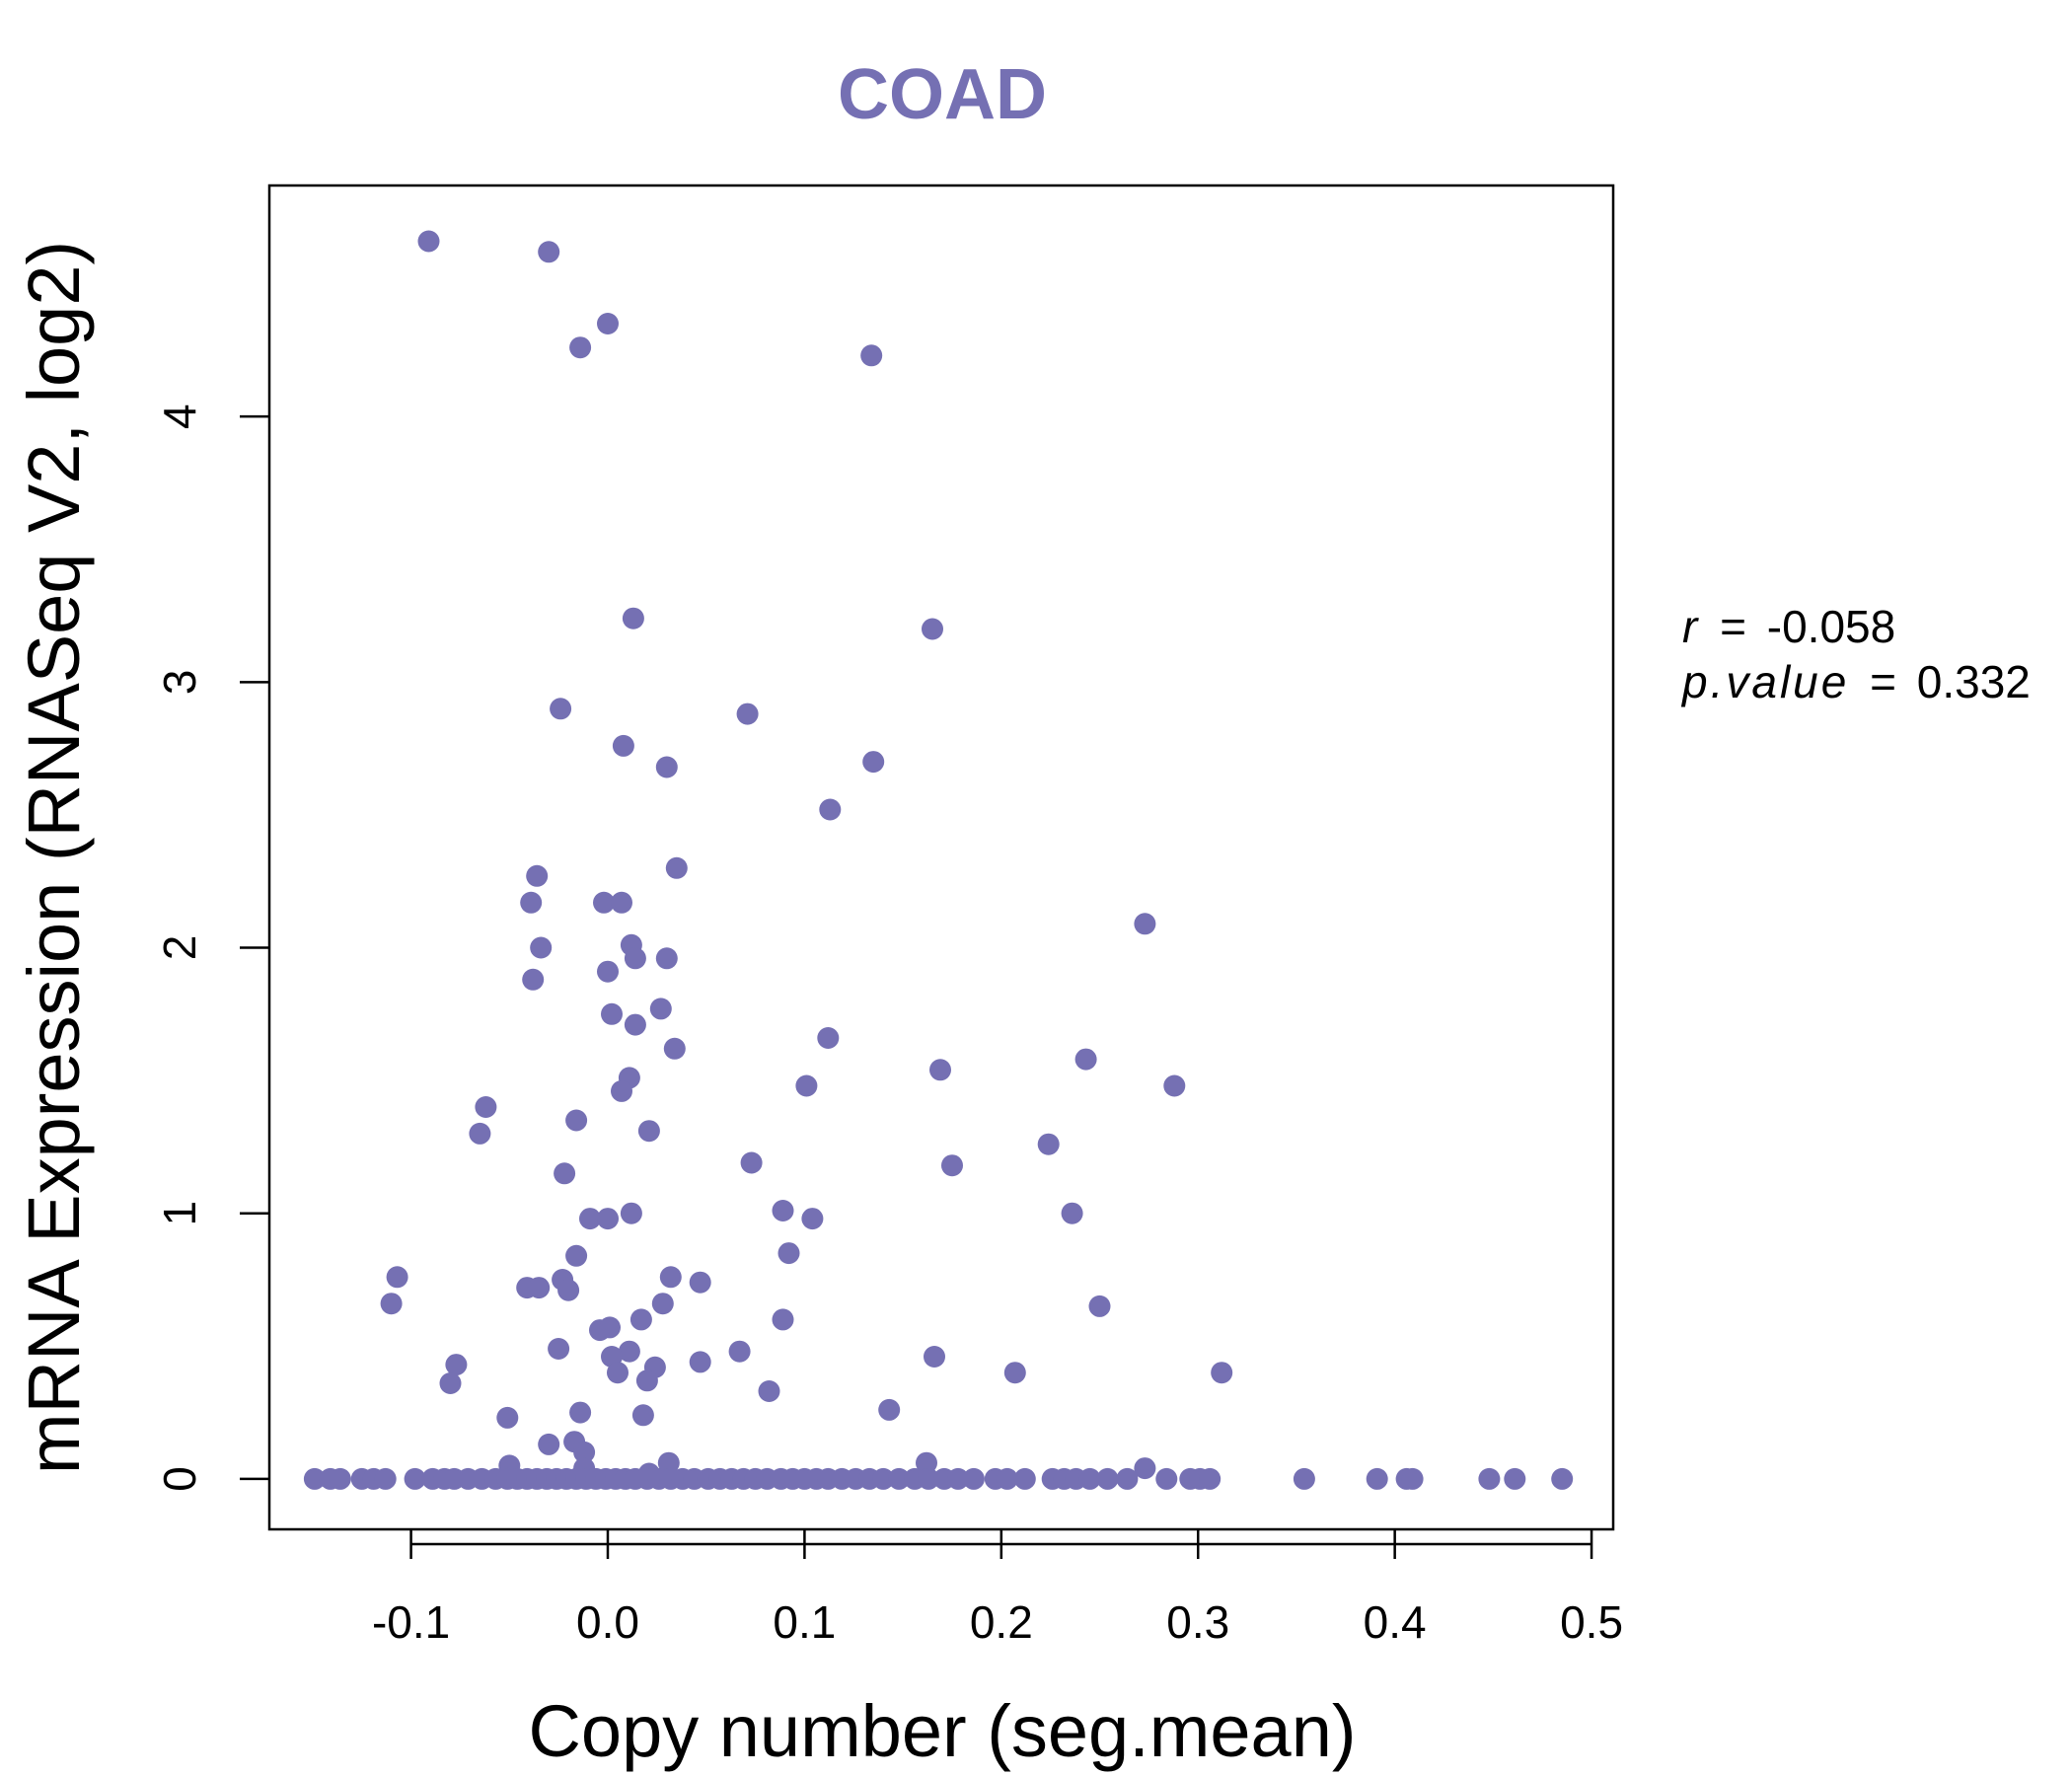 The image size is (2072, 1776). I want to click on x-tick-label: 0.1, so click(805, 1622).